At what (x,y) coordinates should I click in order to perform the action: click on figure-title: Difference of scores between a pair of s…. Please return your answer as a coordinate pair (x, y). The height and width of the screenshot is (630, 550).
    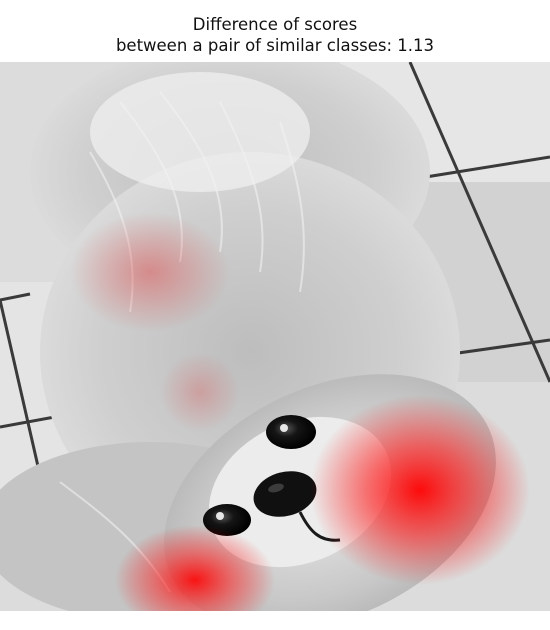
    Looking at the image, I should click on (275, 35).